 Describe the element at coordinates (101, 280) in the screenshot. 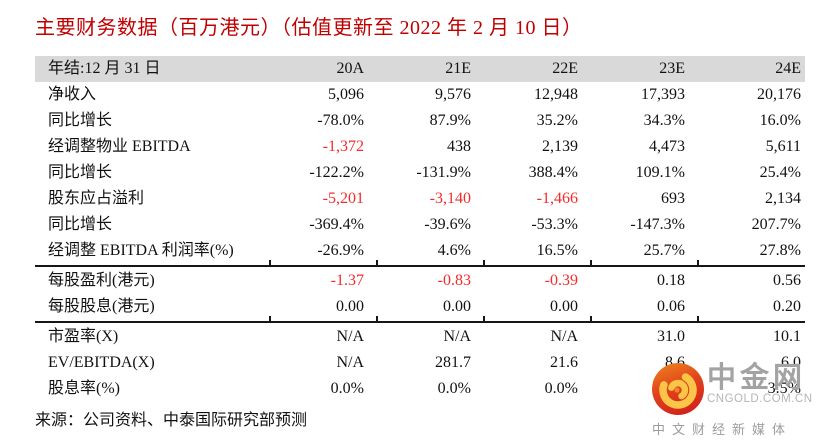

I see `row-label: 每股盈利(港元)` at that location.